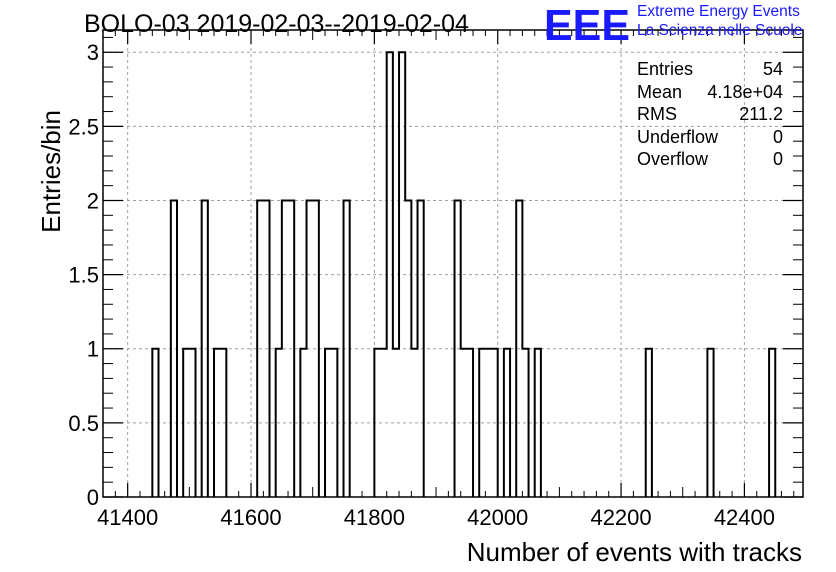 This screenshot has height=572, width=836. I want to click on y-tick-label: 0.5, so click(83, 423).